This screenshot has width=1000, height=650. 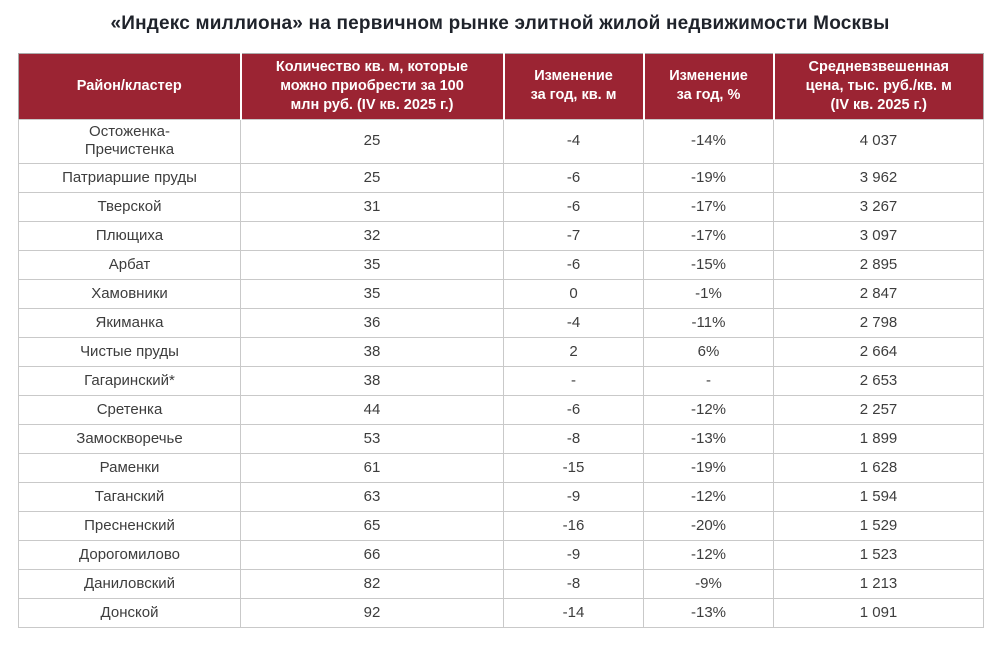 I want to click on table-row: Чистые пруды 38 2 6% 2 664, so click(x=501, y=352).